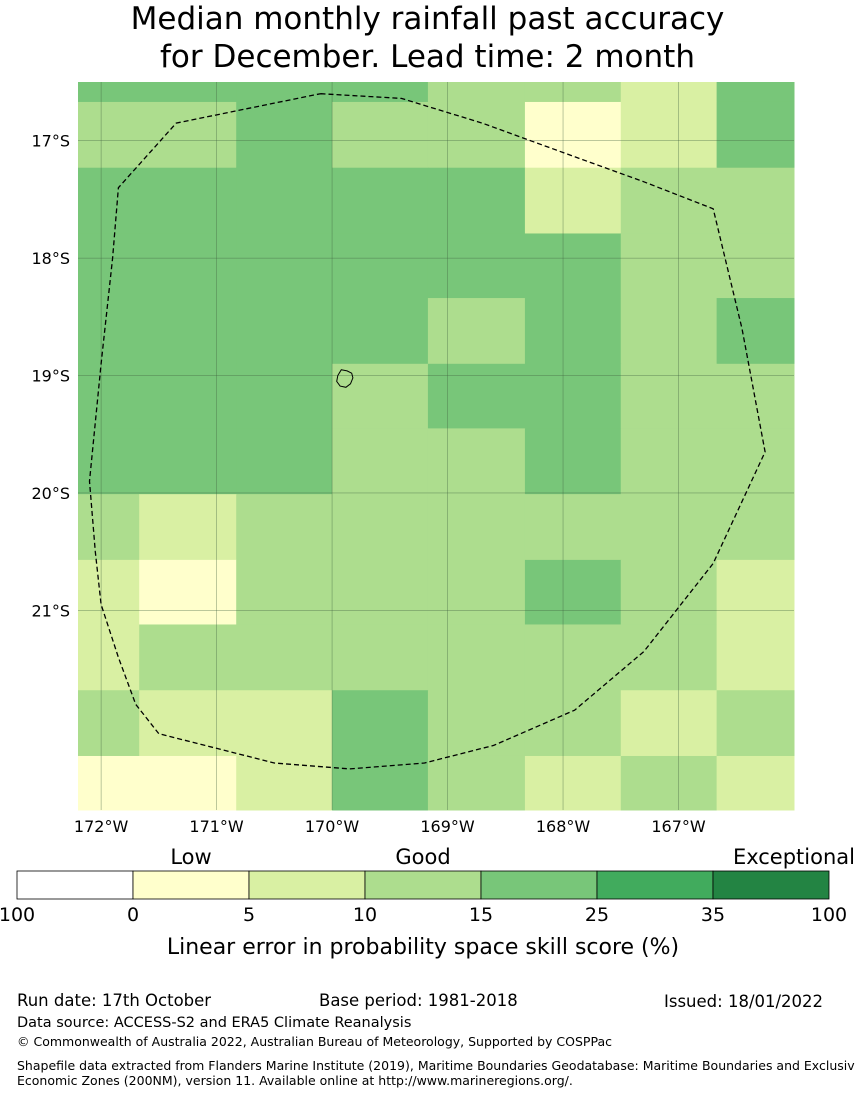  What do you see at coordinates (133, 915) in the screenshot?
I see `legend-tick-label: 0` at bounding box center [133, 915].